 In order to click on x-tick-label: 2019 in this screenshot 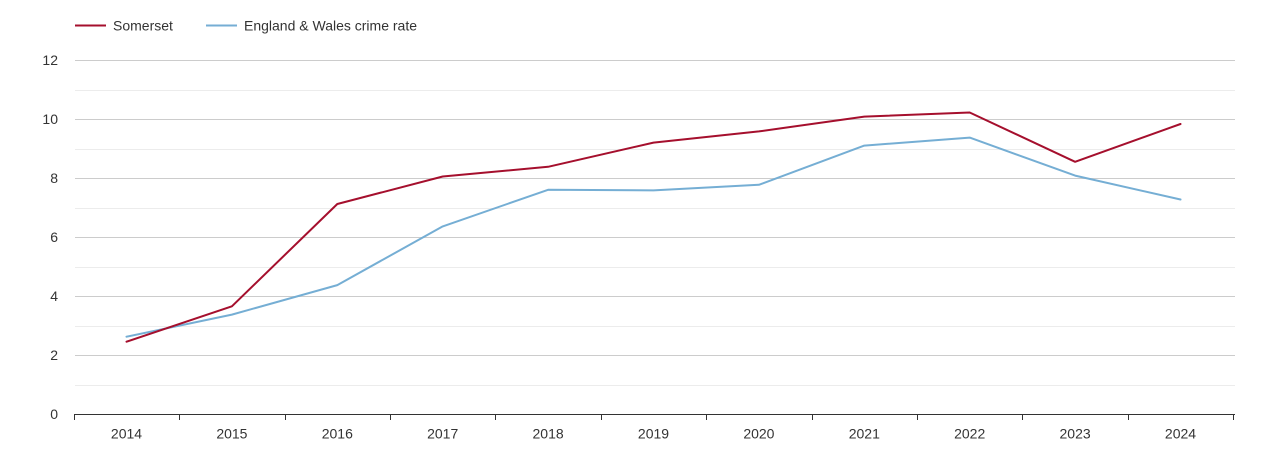, I will do `click(653, 434)`.